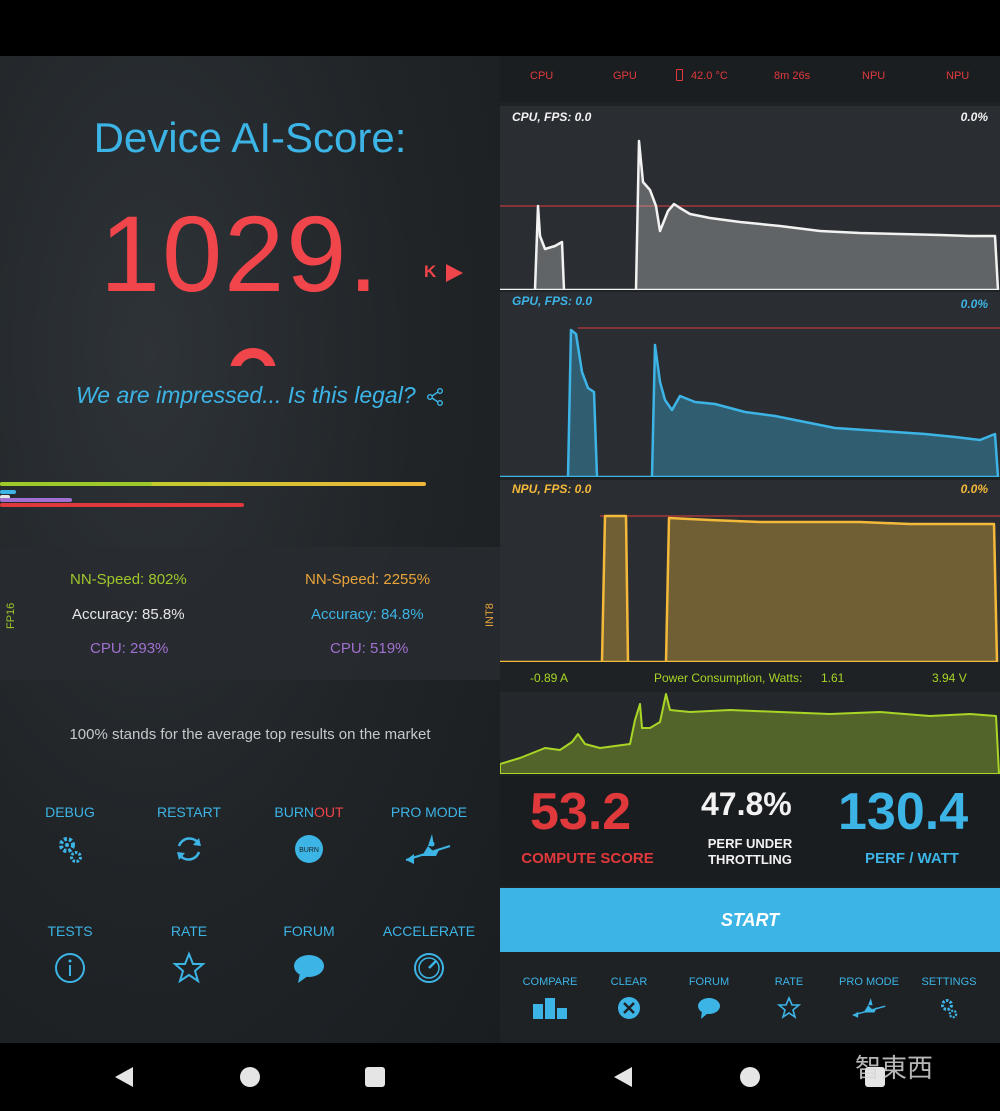 The height and width of the screenshot is (1111, 1000). Describe the element at coordinates (189, 835) in the screenshot. I see `restart-button: RESTART` at that location.